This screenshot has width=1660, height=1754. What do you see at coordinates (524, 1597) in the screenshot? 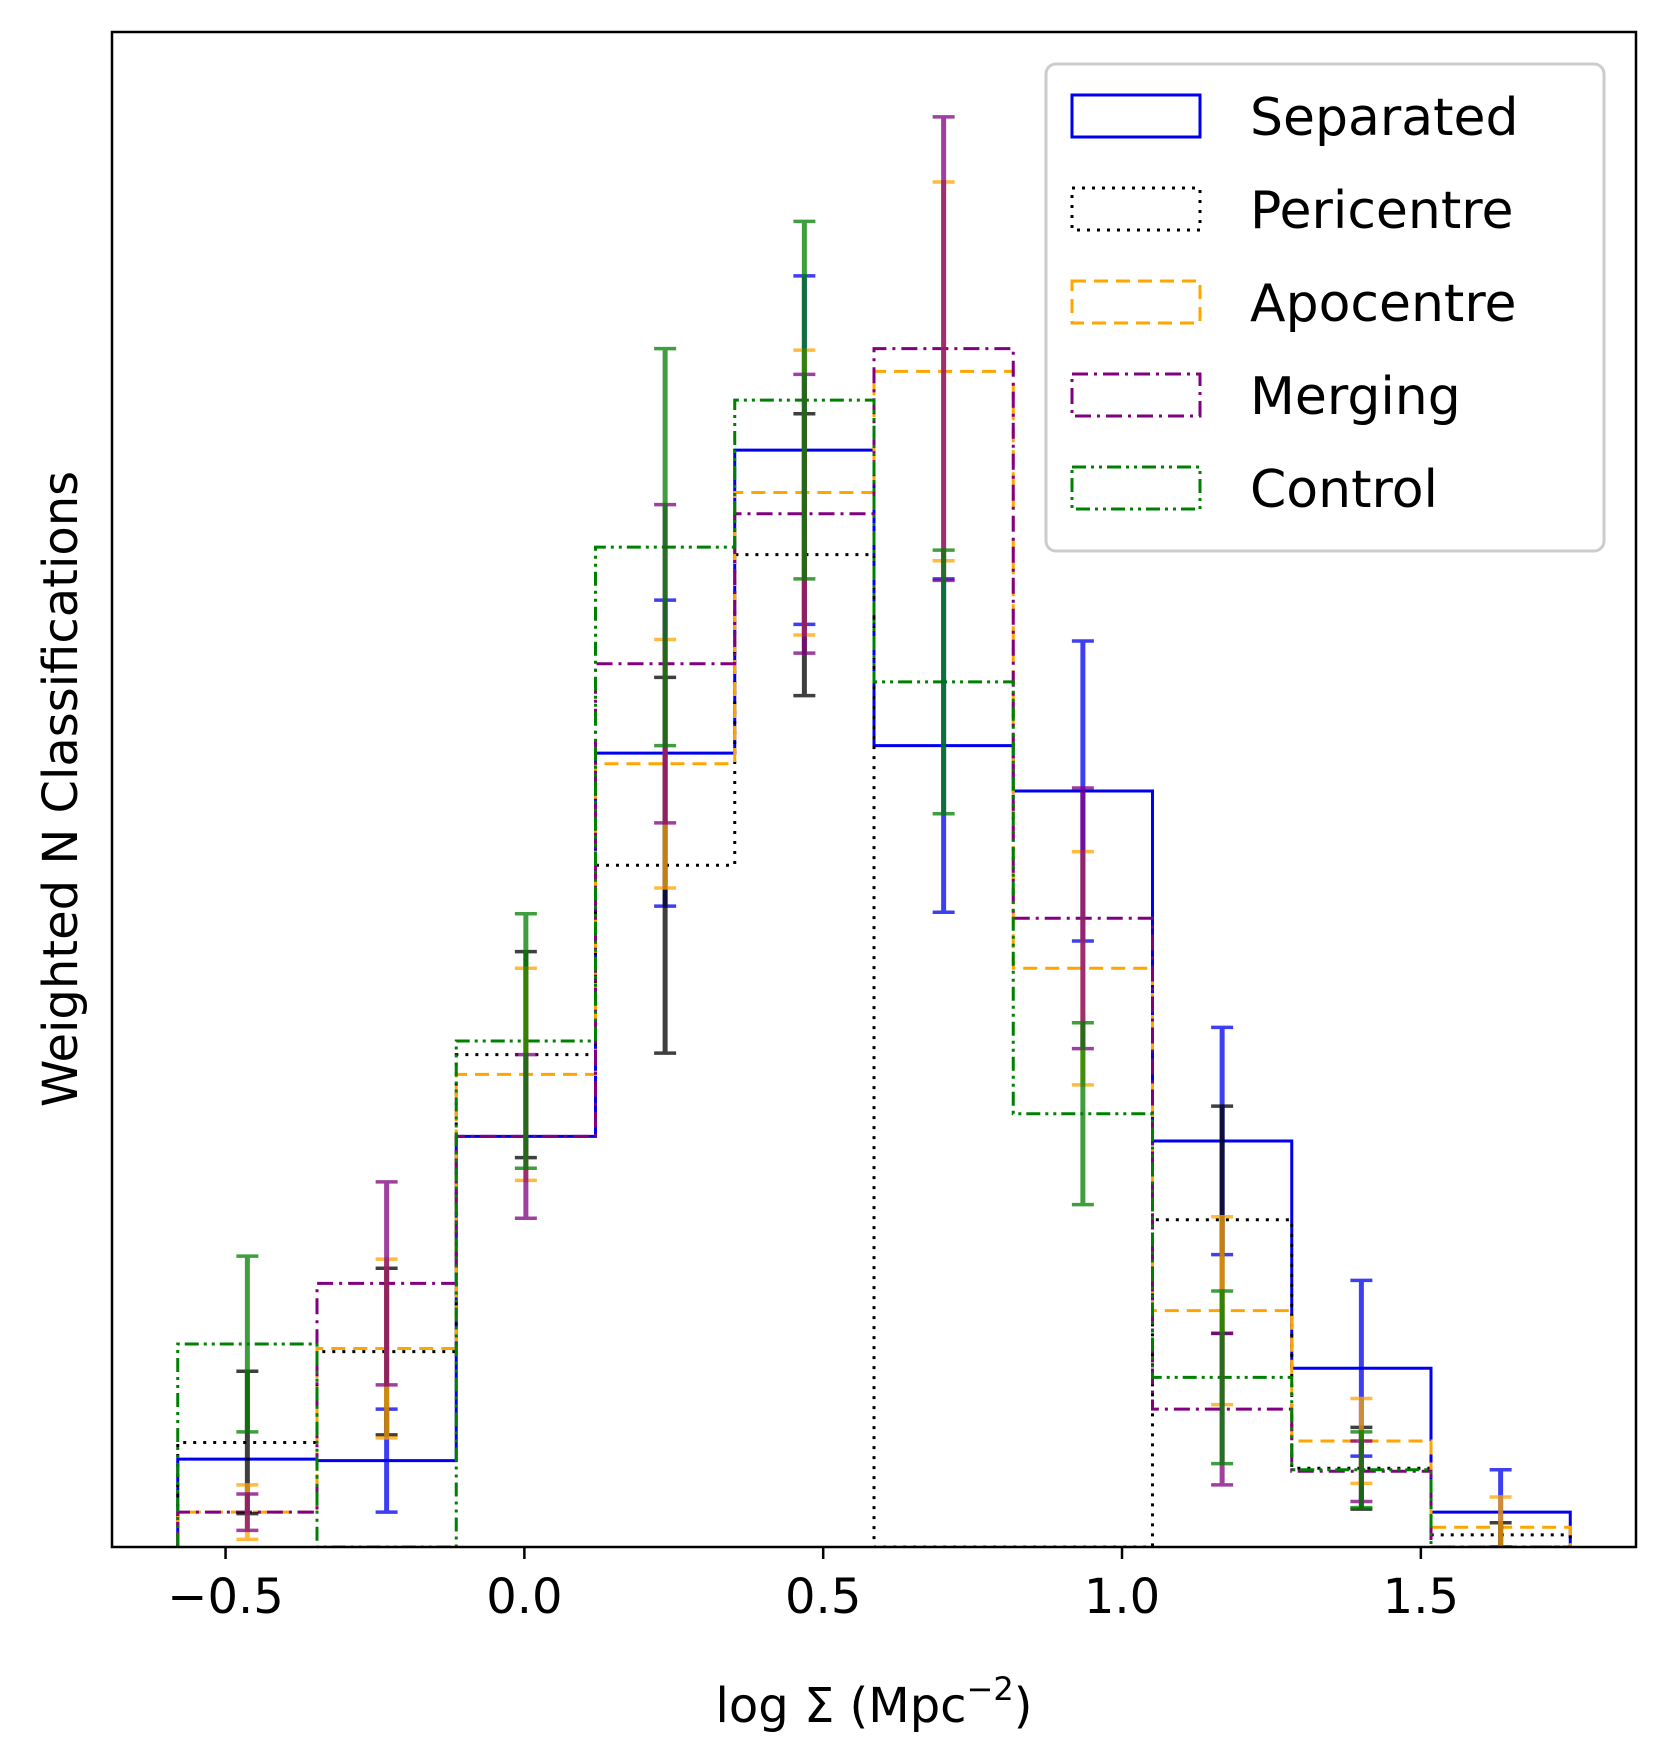
I see `x-tick-label: 0.0` at bounding box center [524, 1597].